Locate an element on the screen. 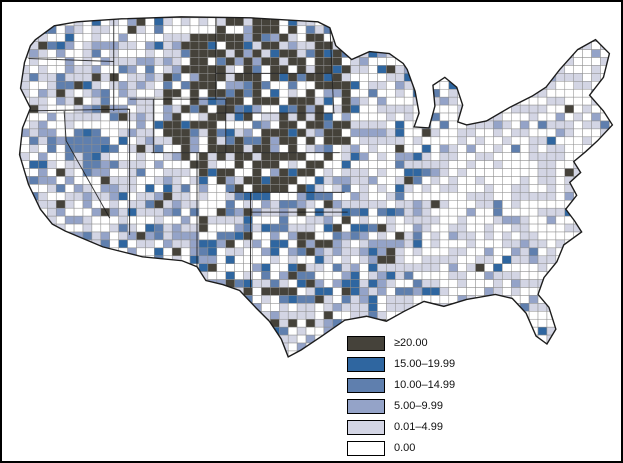  legend-item: 5.00–9.99 is located at coordinates (401, 406).